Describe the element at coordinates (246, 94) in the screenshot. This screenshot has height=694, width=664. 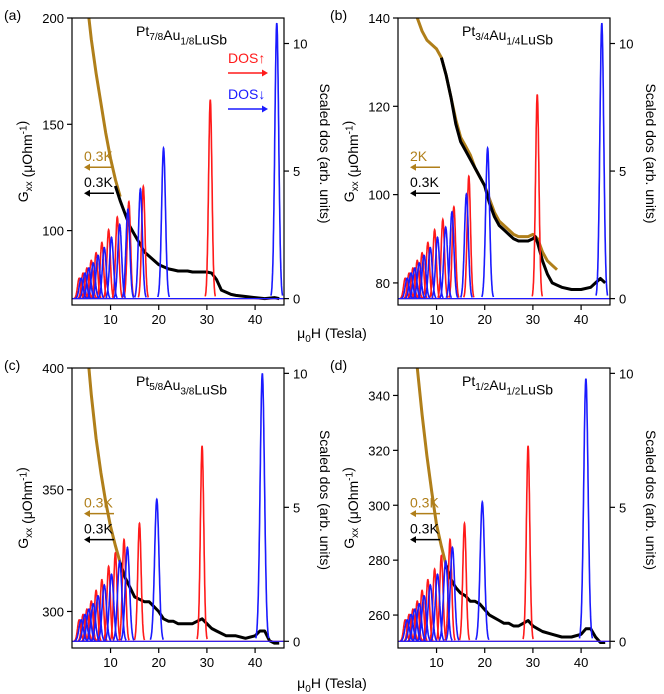
I see `dos-legend-label: DOS↓` at that location.